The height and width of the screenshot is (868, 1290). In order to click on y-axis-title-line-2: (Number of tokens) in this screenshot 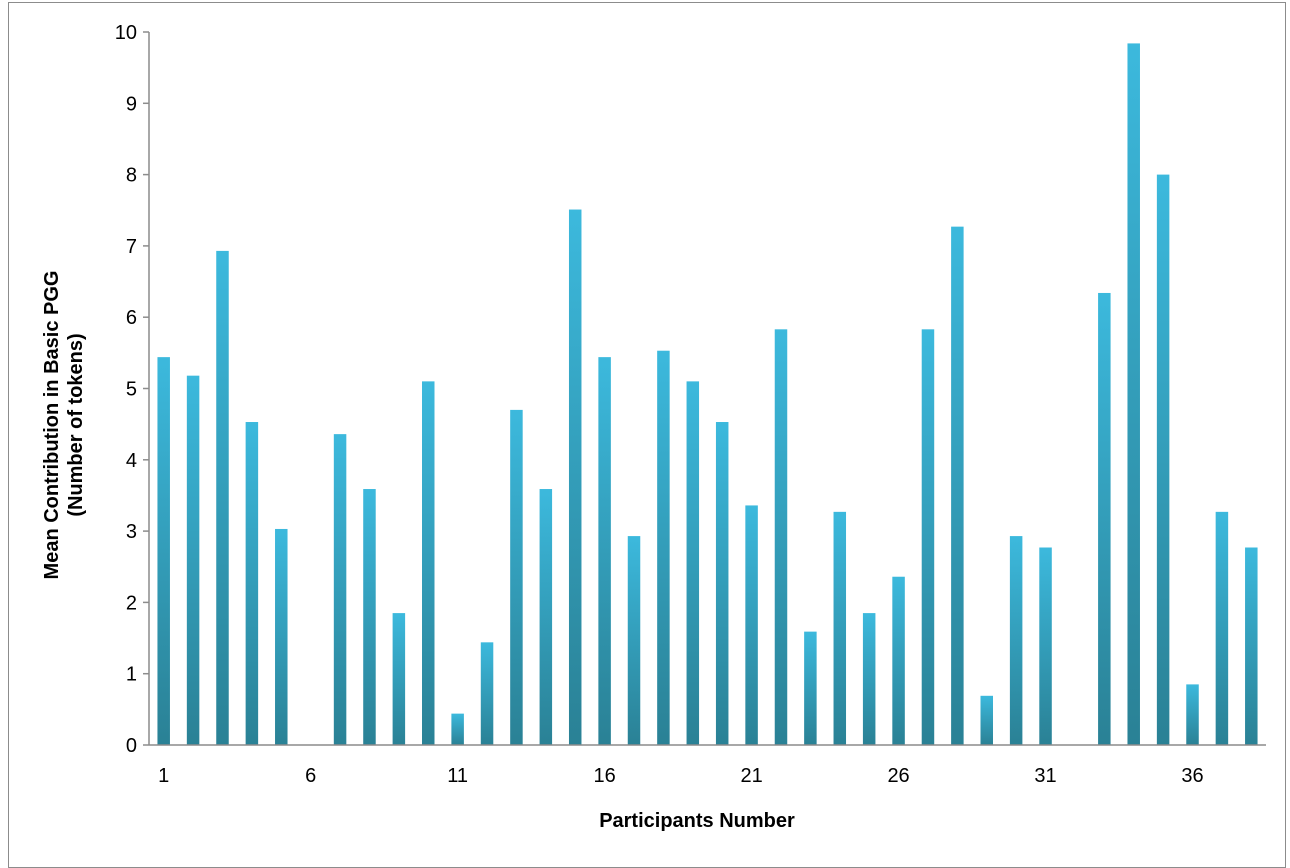, I will do `click(76, 424)`.